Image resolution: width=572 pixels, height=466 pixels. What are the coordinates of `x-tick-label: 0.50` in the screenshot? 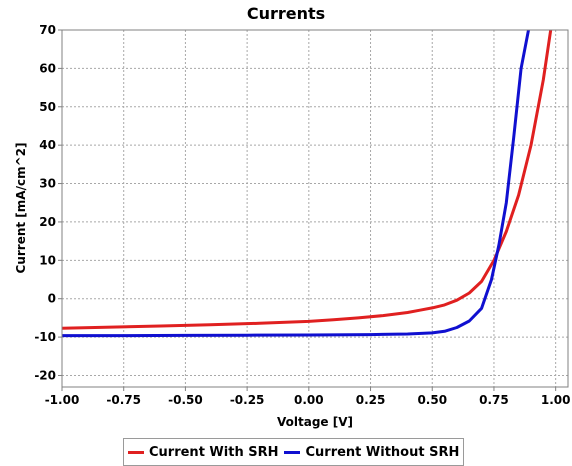 It's located at (432, 400).